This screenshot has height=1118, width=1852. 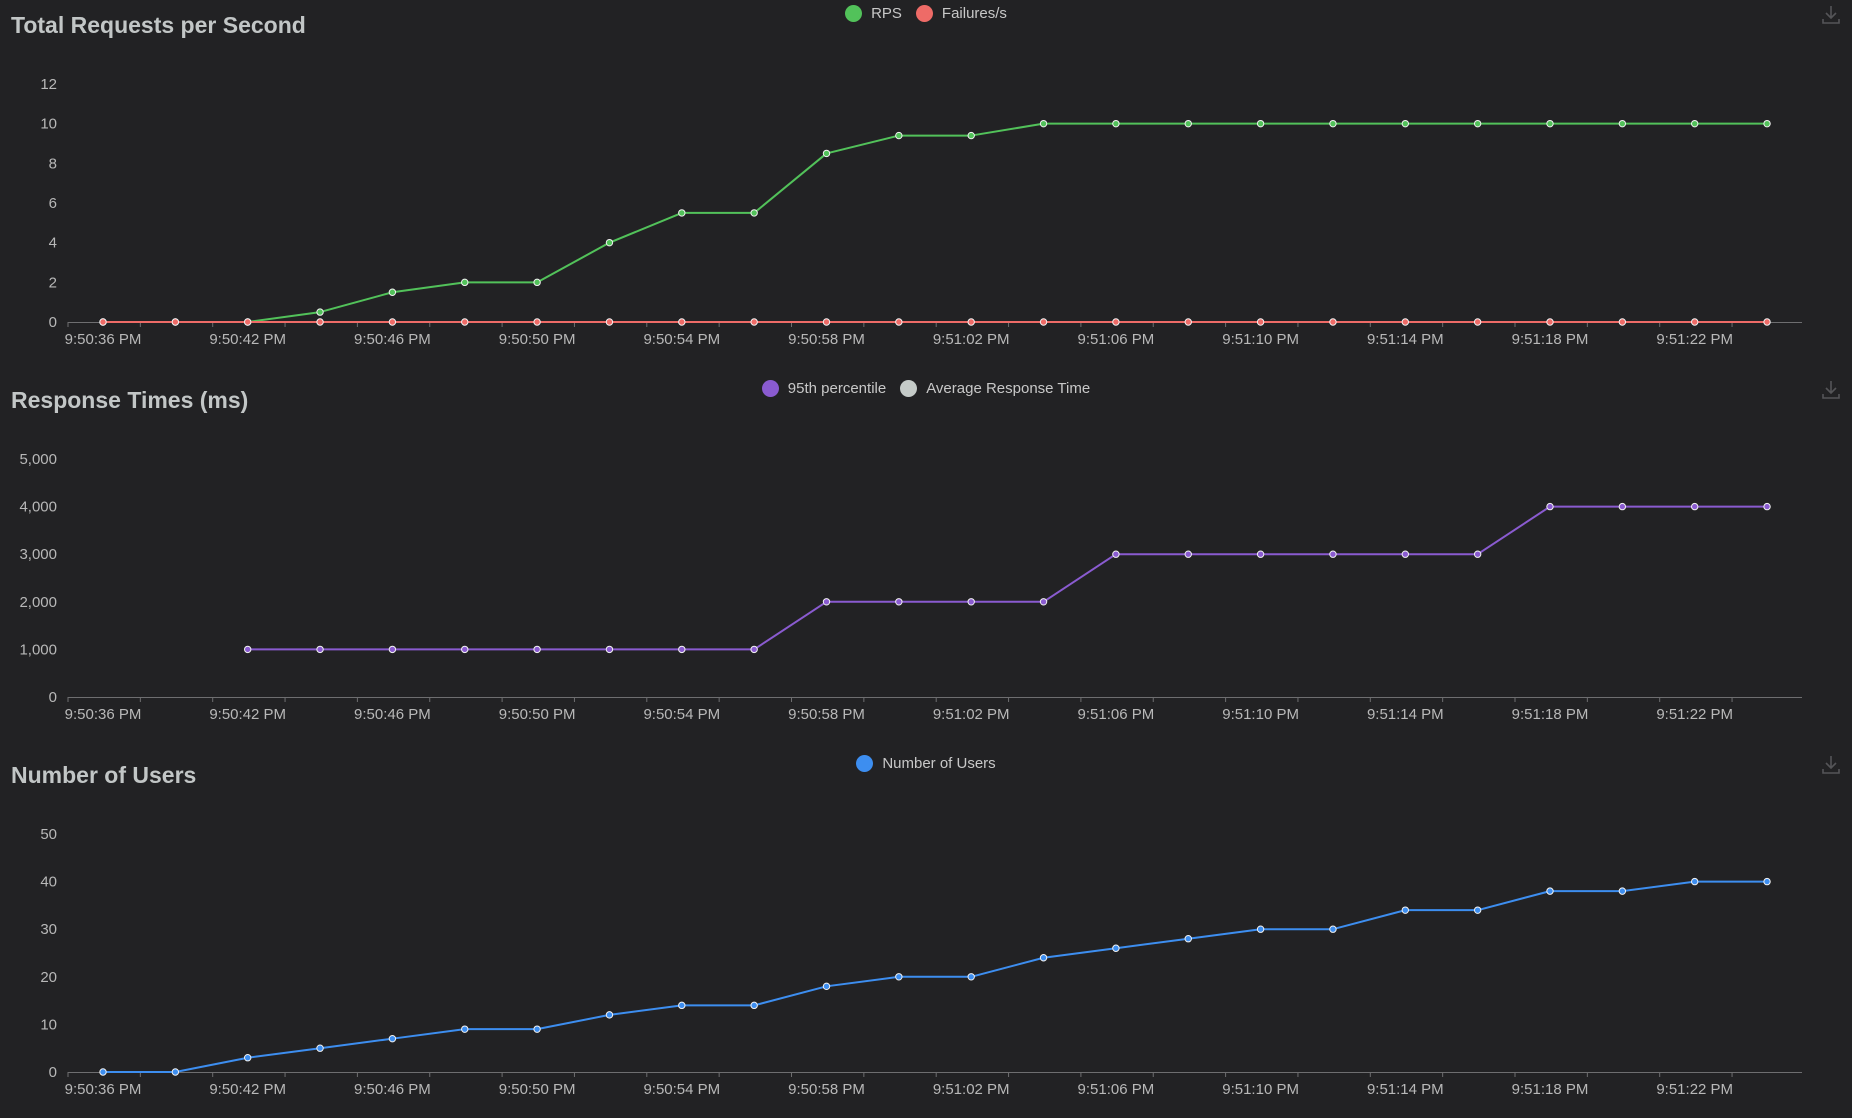 I want to click on chart-legend: Number of Users, so click(x=926, y=763).